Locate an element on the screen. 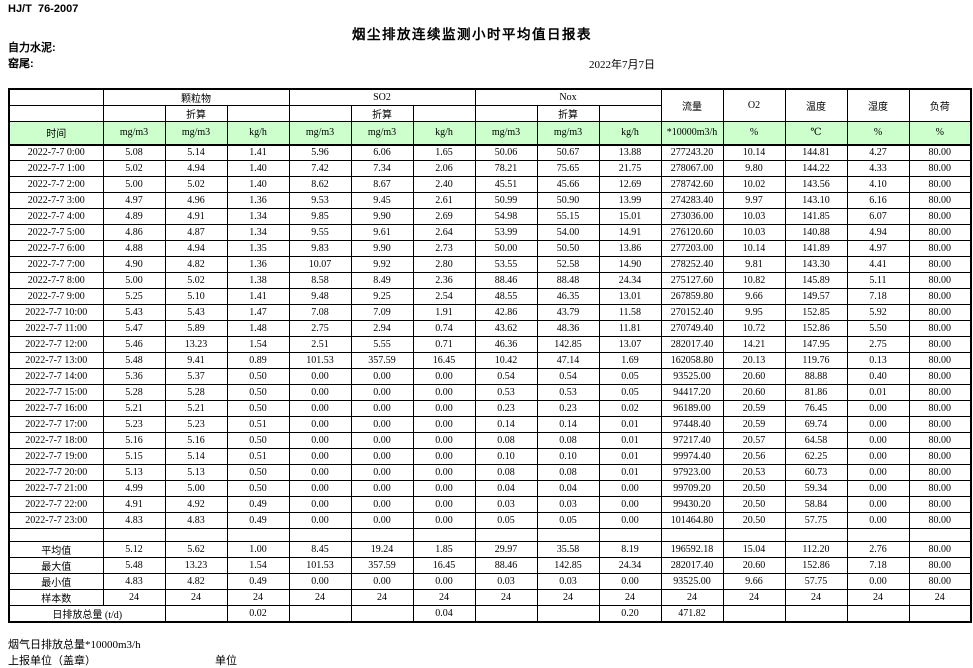 This screenshot has width=973, height=668. value-cell: 57.75 is located at coordinates (816, 520).